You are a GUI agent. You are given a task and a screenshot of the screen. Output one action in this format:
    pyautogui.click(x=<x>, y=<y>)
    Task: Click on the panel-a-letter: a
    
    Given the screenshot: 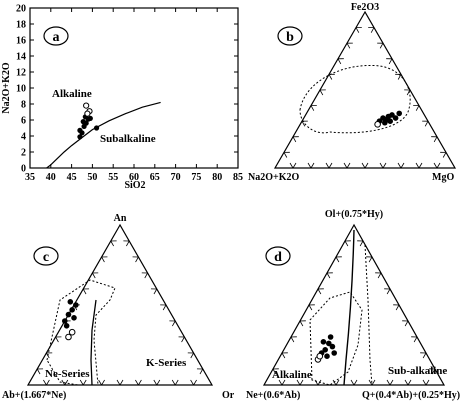 What is the action you would take?
    pyautogui.click(x=56, y=37)
    